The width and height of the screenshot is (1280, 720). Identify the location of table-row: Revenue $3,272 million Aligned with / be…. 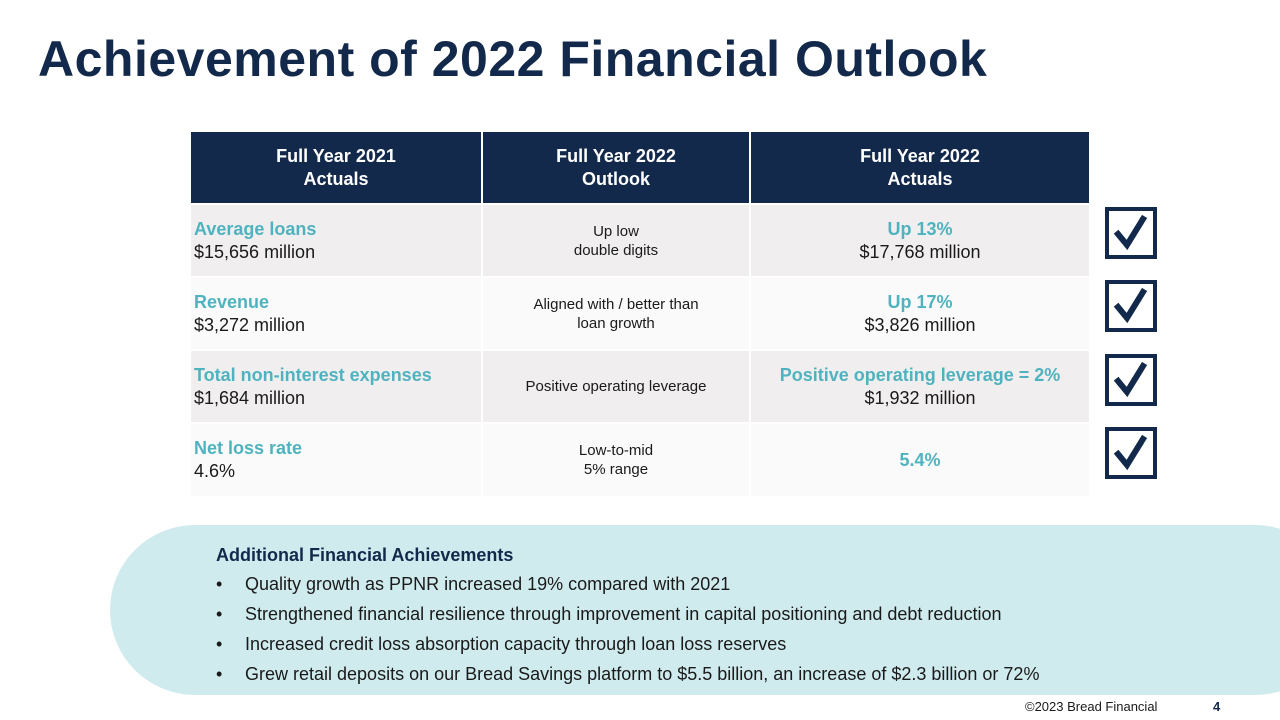
(640, 313).